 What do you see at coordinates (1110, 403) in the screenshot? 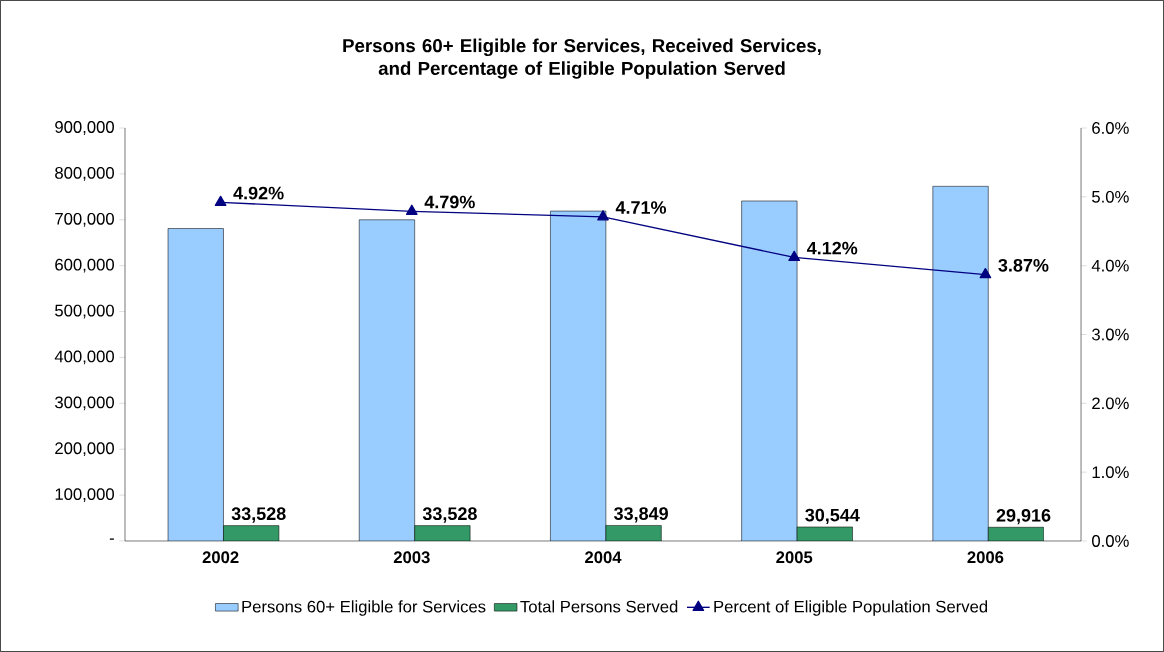
I see `y2-tick-label: 2.0%` at bounding box center [1110, 403].